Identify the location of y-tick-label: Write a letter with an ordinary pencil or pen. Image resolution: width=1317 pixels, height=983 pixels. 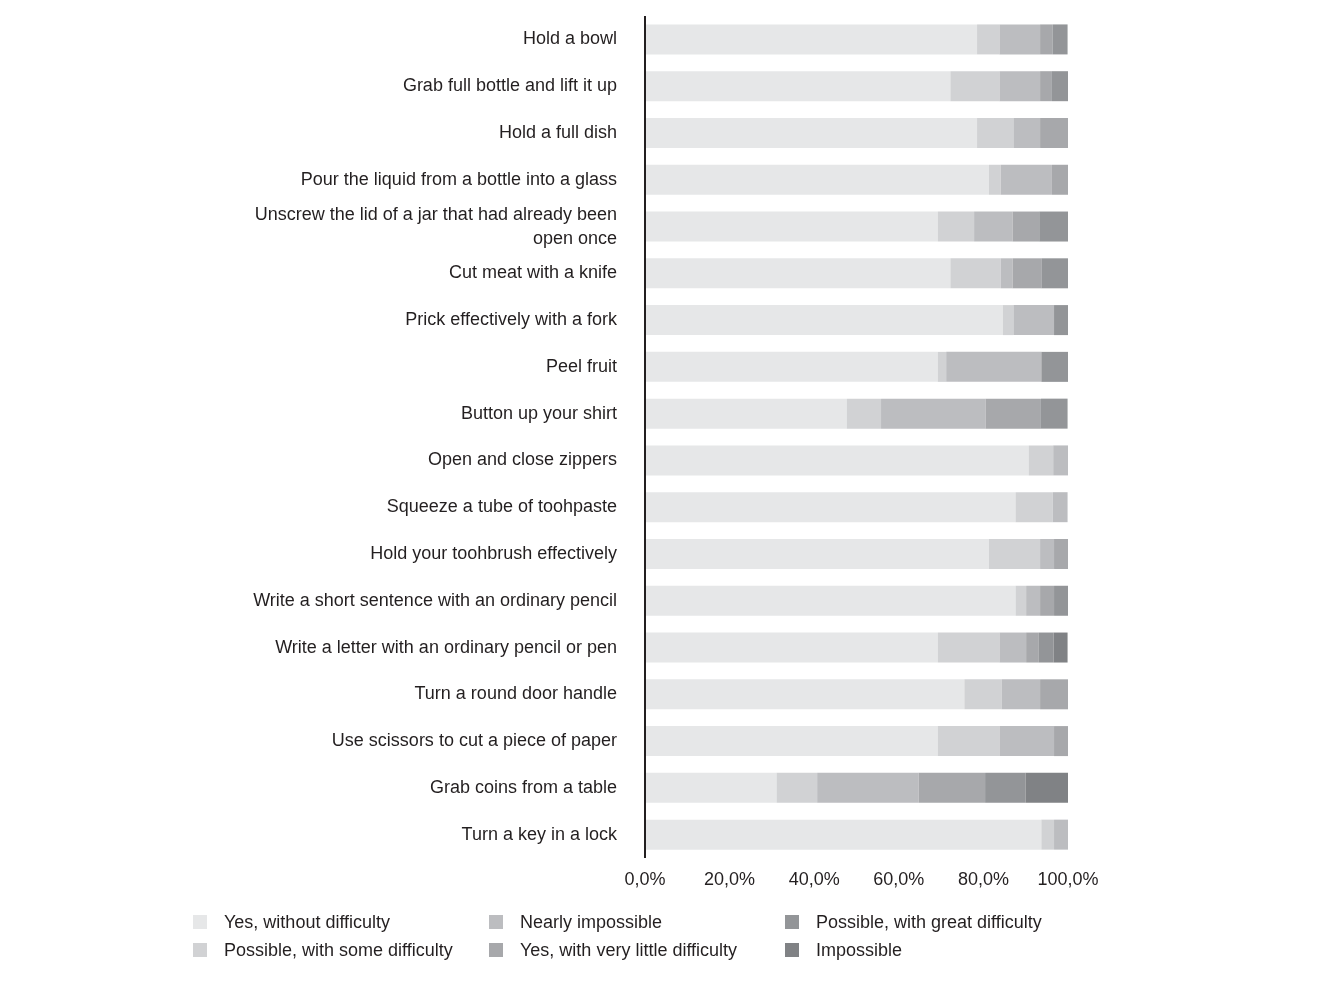
(446, 646).